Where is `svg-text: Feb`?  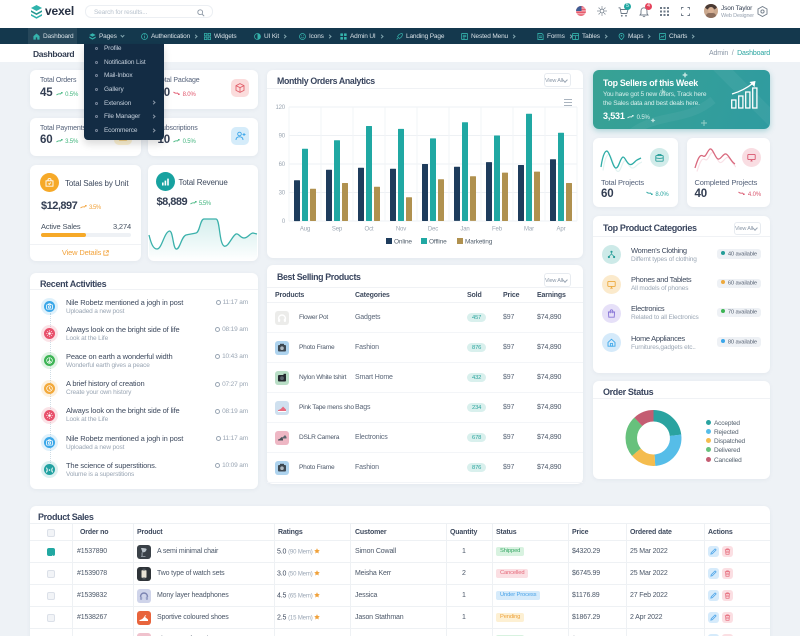
svg-text: Feb is located at coordinates (497, 230).